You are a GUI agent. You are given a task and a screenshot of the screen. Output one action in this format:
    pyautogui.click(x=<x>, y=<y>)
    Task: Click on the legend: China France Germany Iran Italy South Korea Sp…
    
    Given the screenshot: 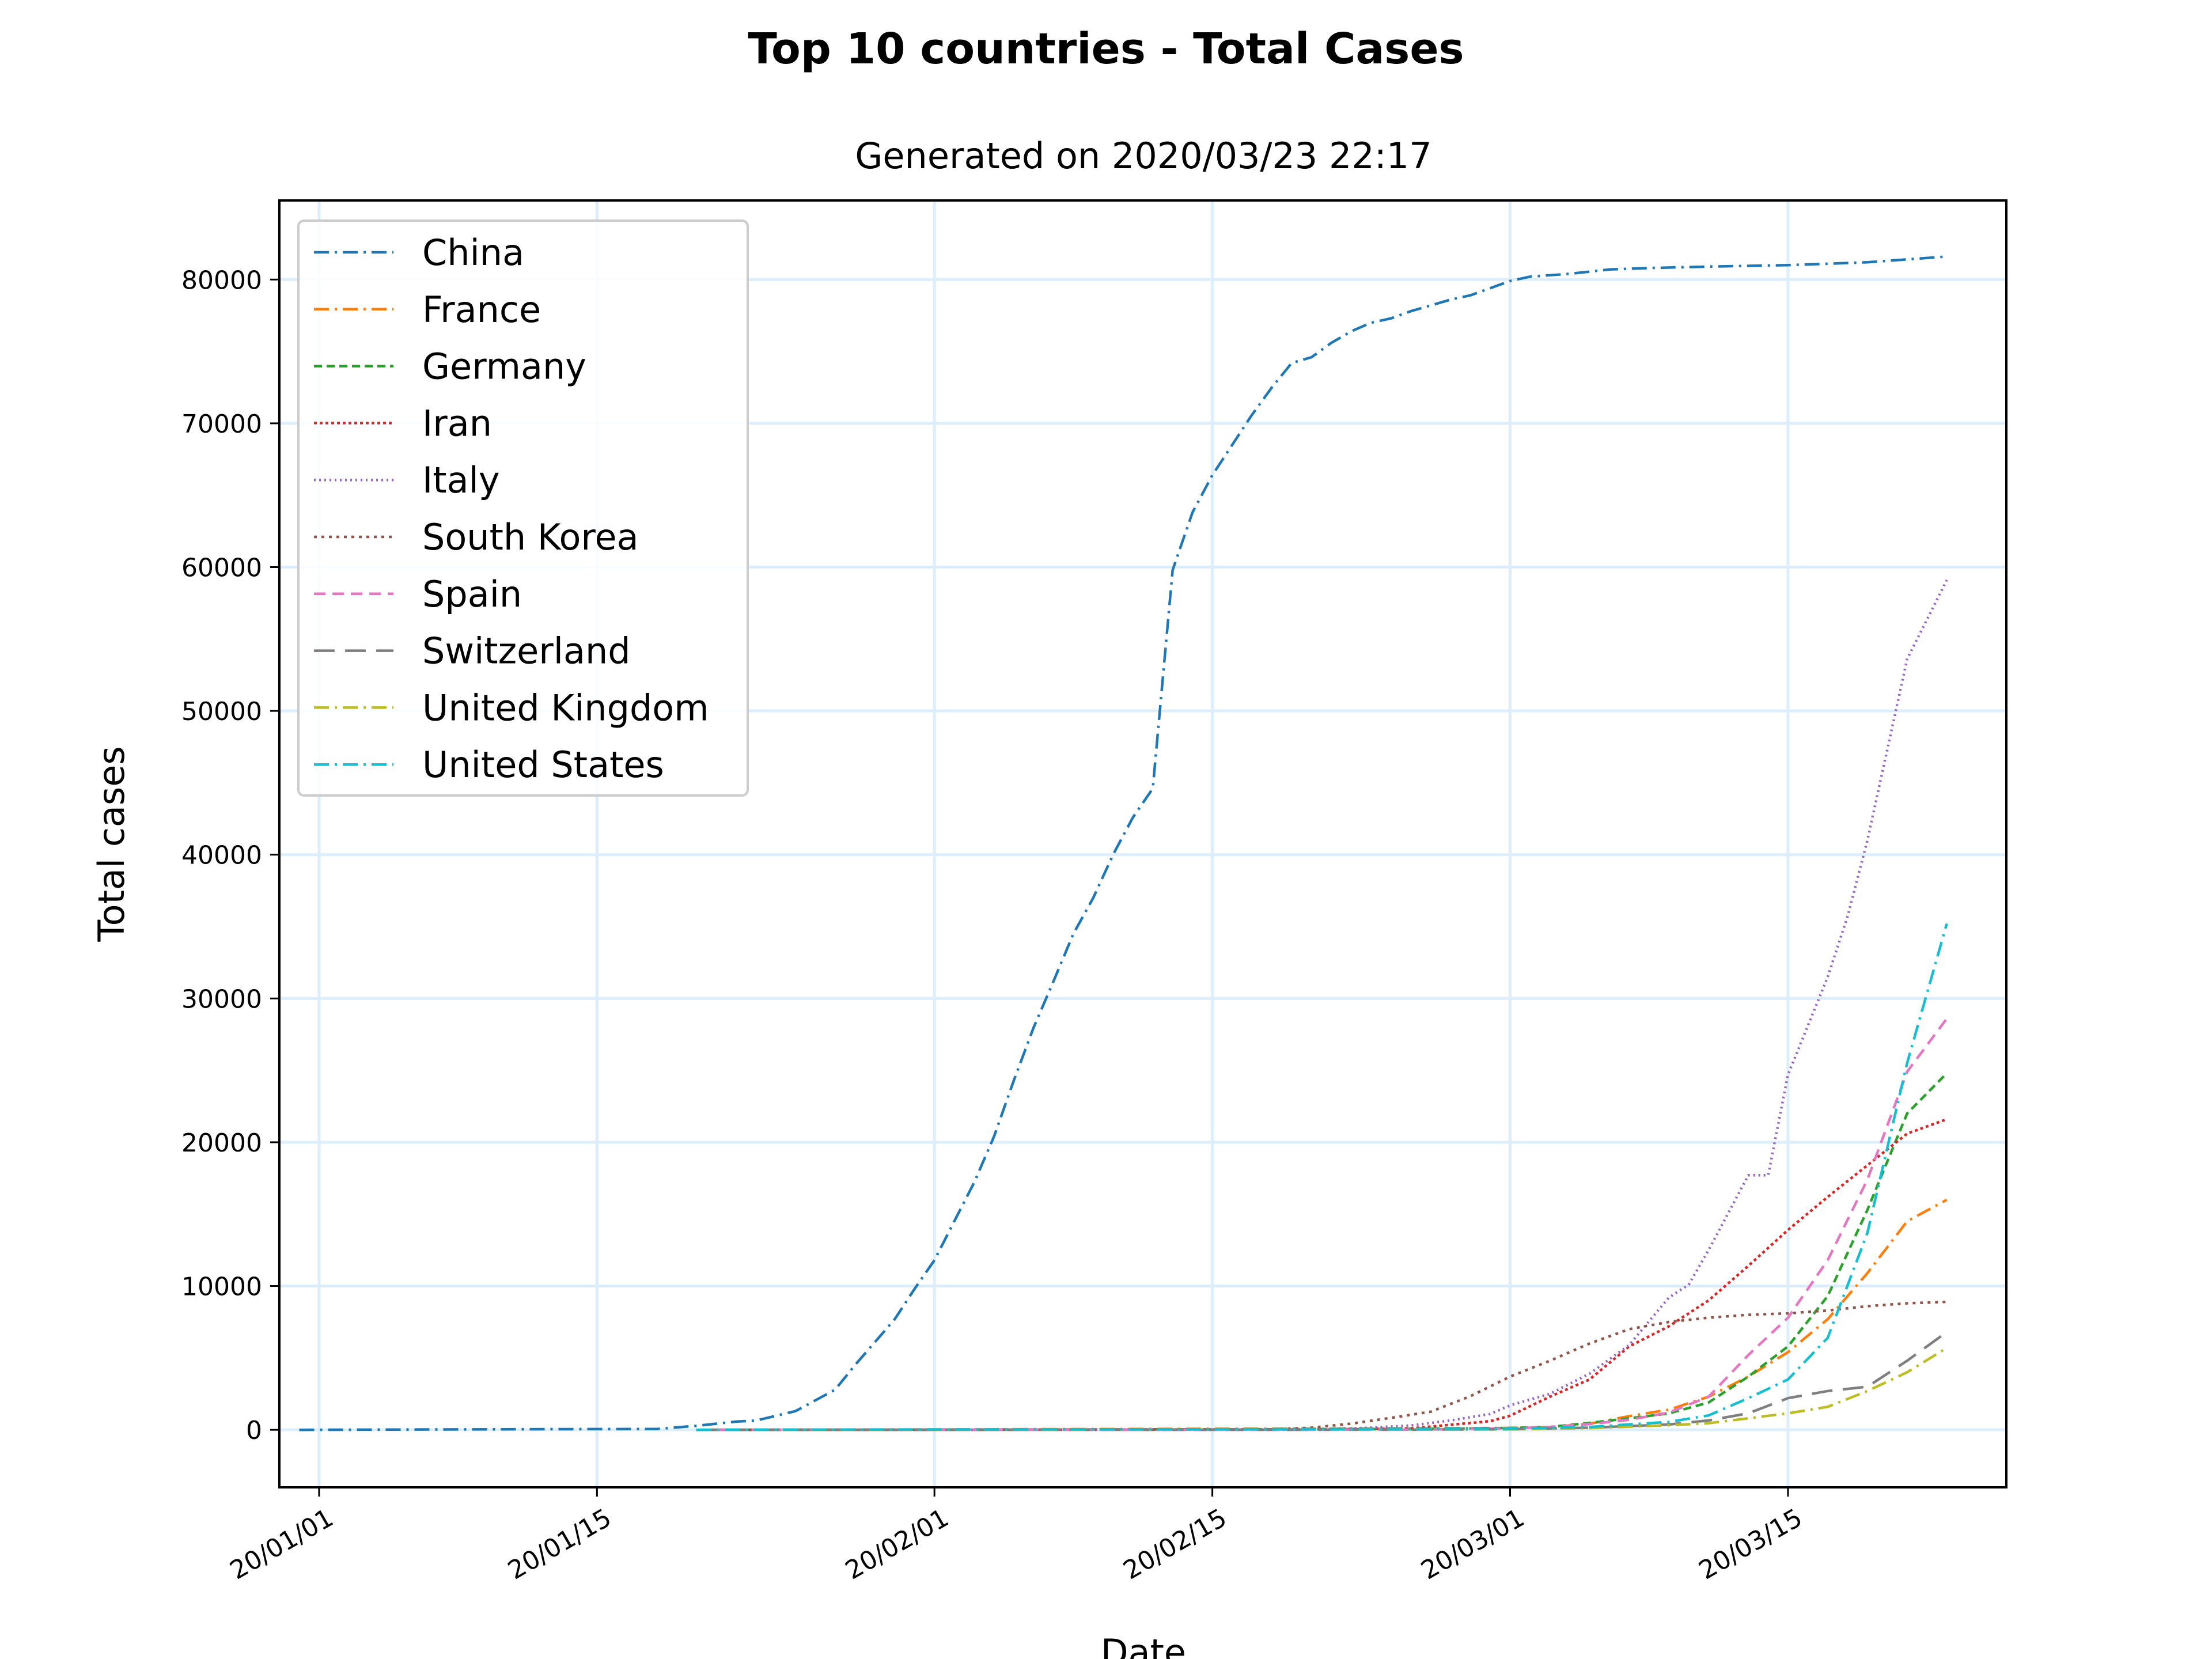 What is the action you would take?
    pyautogui.click(x=523, y=508)
    